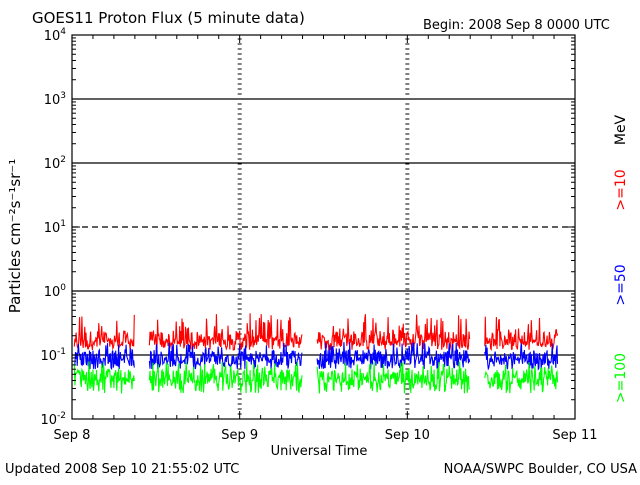 The width and height of the screenshot is (640, 485). What do you see at coordinates (55, 99) in the screenshot?
I see `y-tick-label: 10³` at bounding box center [55, 99].